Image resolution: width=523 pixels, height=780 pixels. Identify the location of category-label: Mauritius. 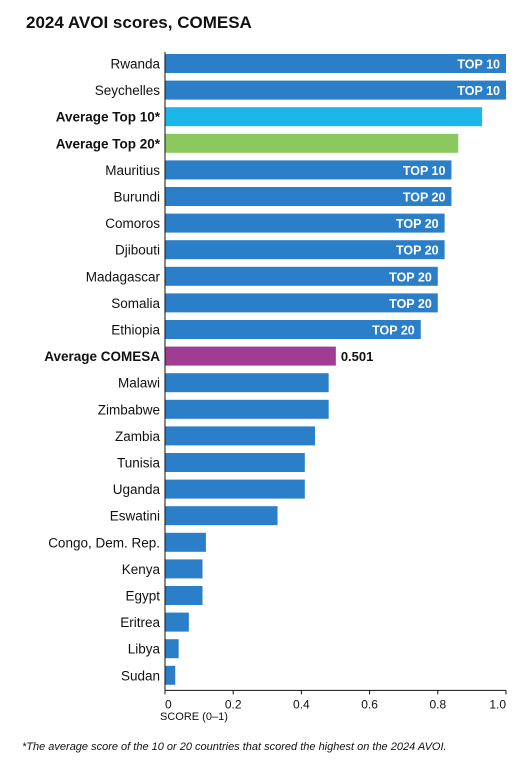
(132, 170).